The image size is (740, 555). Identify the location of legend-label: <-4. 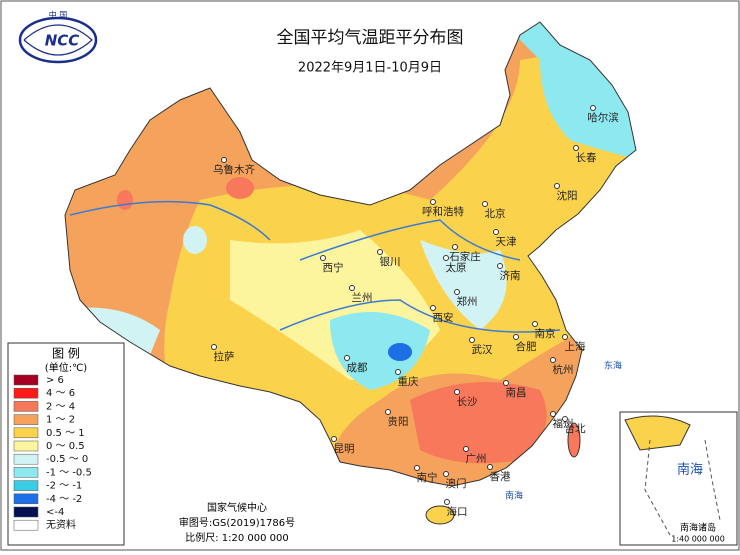
(55, 512).